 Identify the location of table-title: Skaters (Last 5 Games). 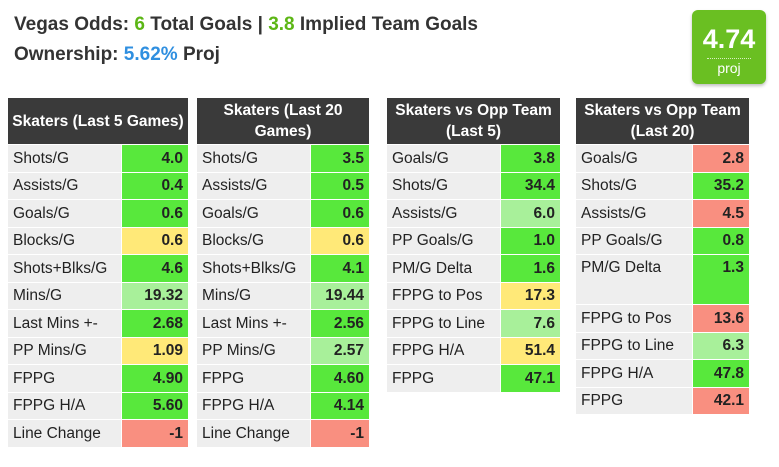
(98, 121).